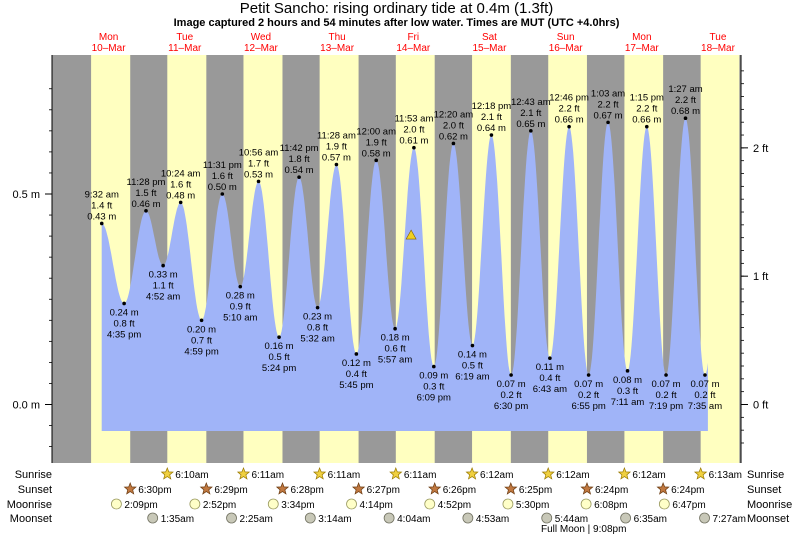 This screenshot has height=538, width=793. Describe the element at coordinates (376, 131) in the screenshot. I see `high-time-label: 12:00 am` at that location.